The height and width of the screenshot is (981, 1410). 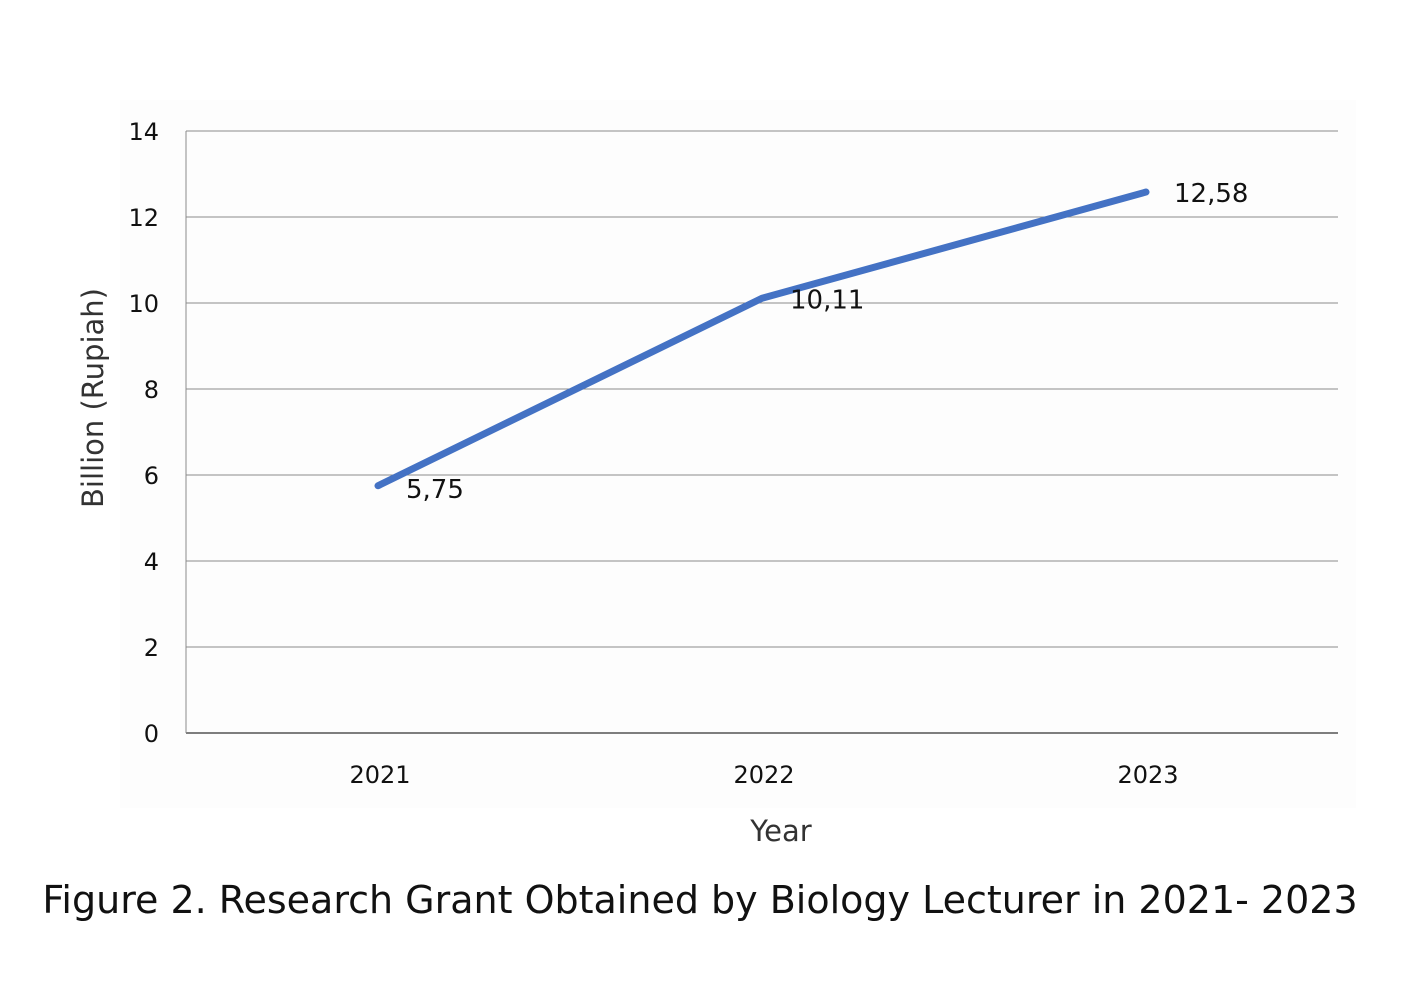 I want to click on x-tick-label: 2021, so click(x=379, y=775).